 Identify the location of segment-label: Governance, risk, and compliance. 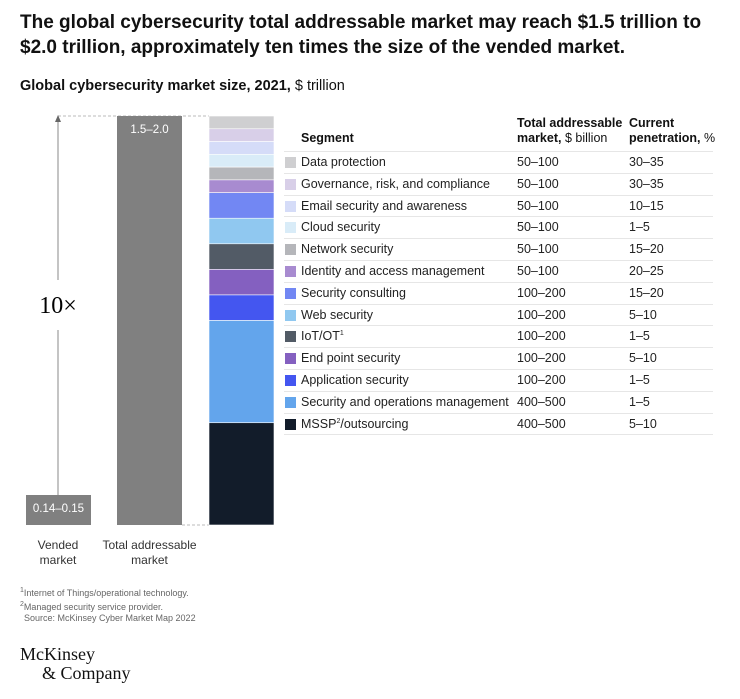
(395, 183).